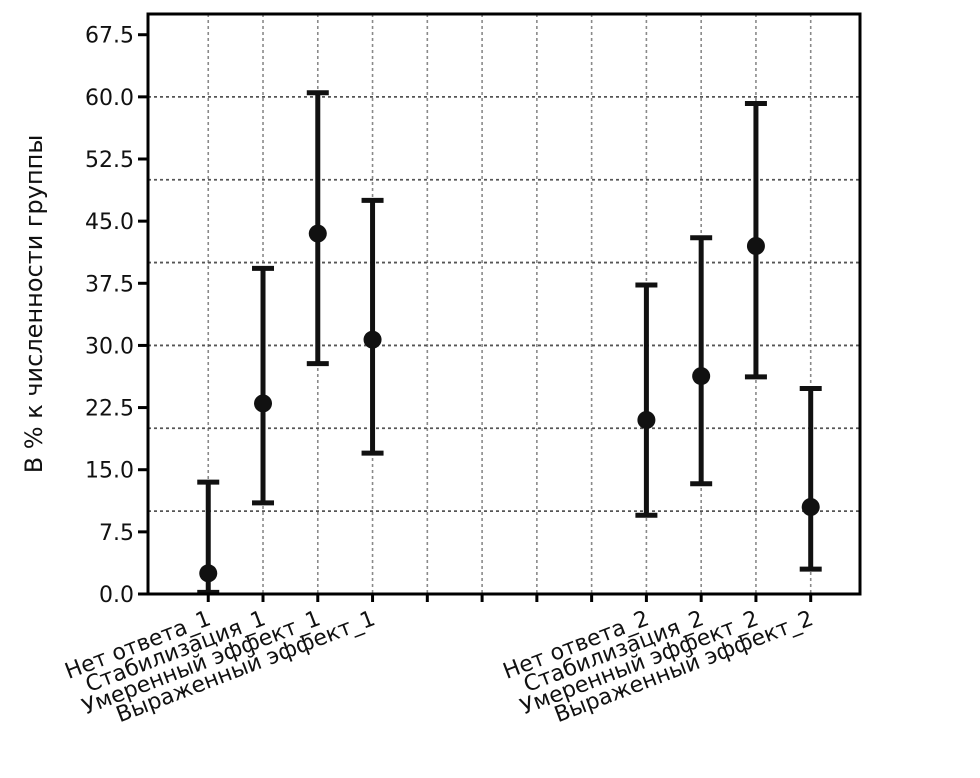 The width and height of the screenshot is (980, 778). I want to click on y-tick-label: 15.0, so click(109, 471).